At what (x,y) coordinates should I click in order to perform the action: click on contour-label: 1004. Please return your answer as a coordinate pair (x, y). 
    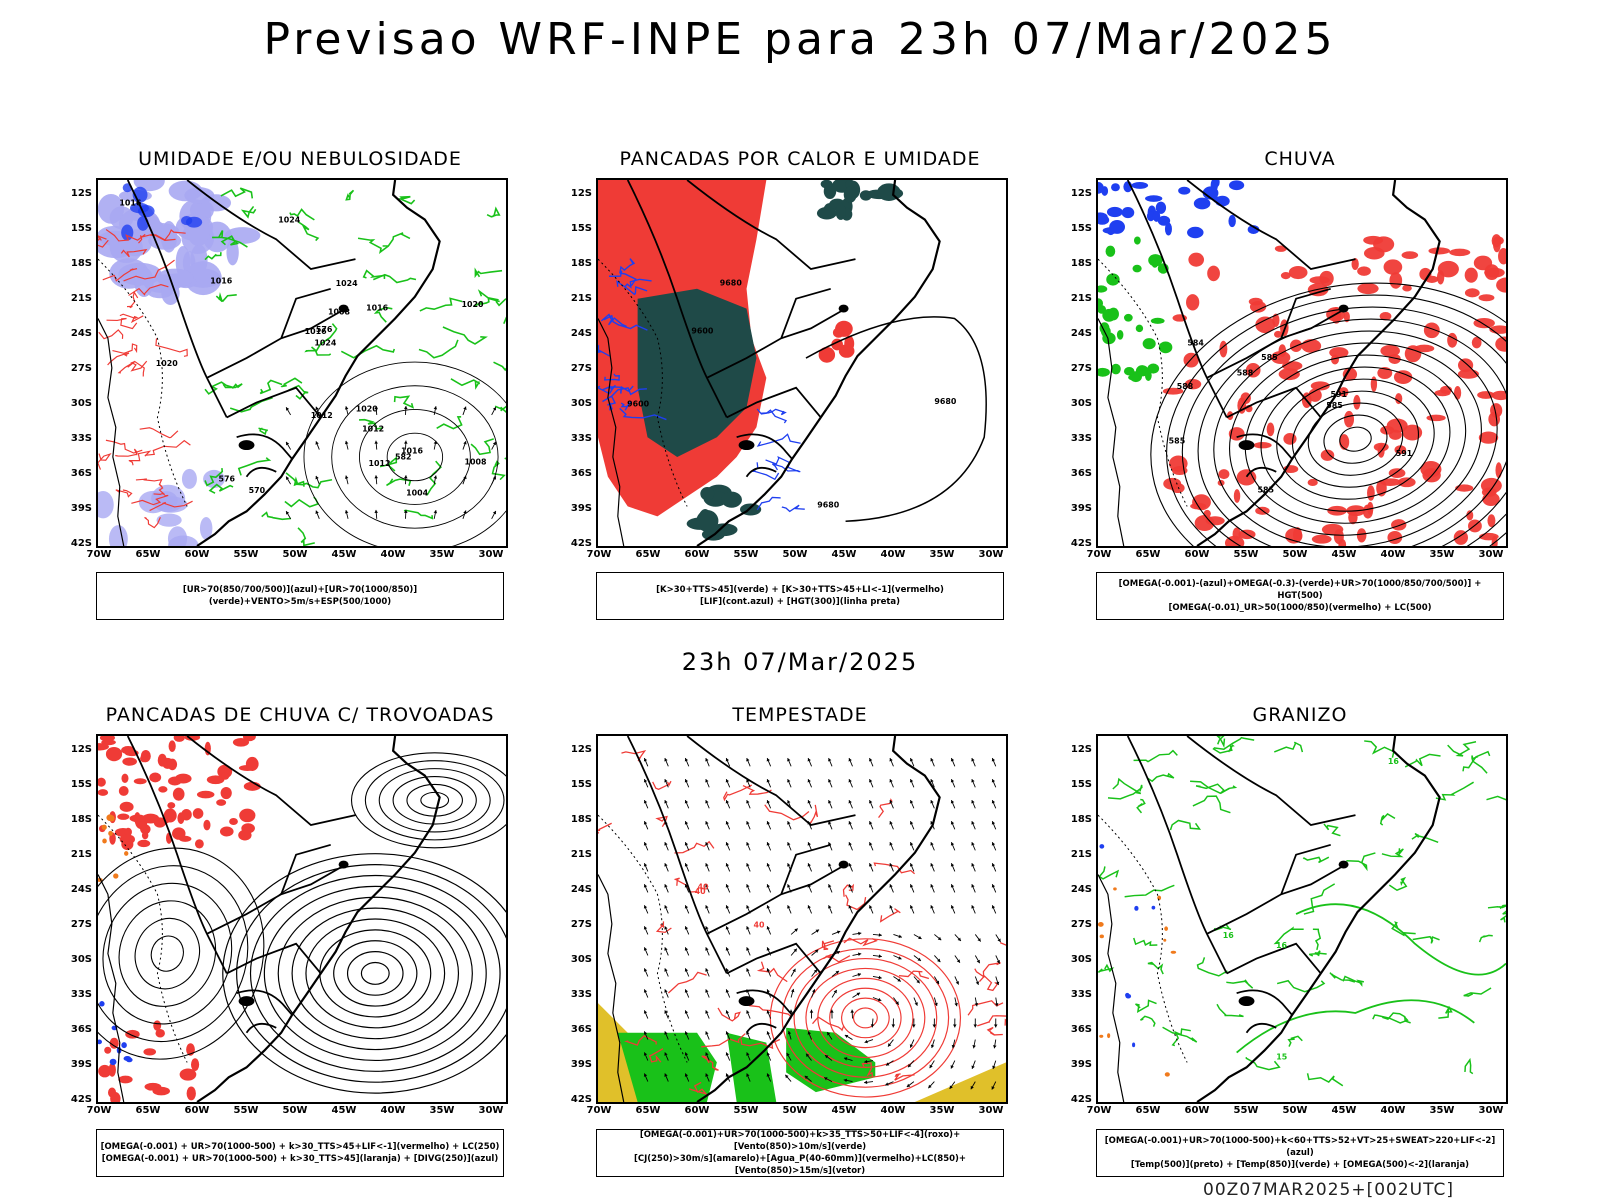
    Looking at the image, I should click on (417, 493).